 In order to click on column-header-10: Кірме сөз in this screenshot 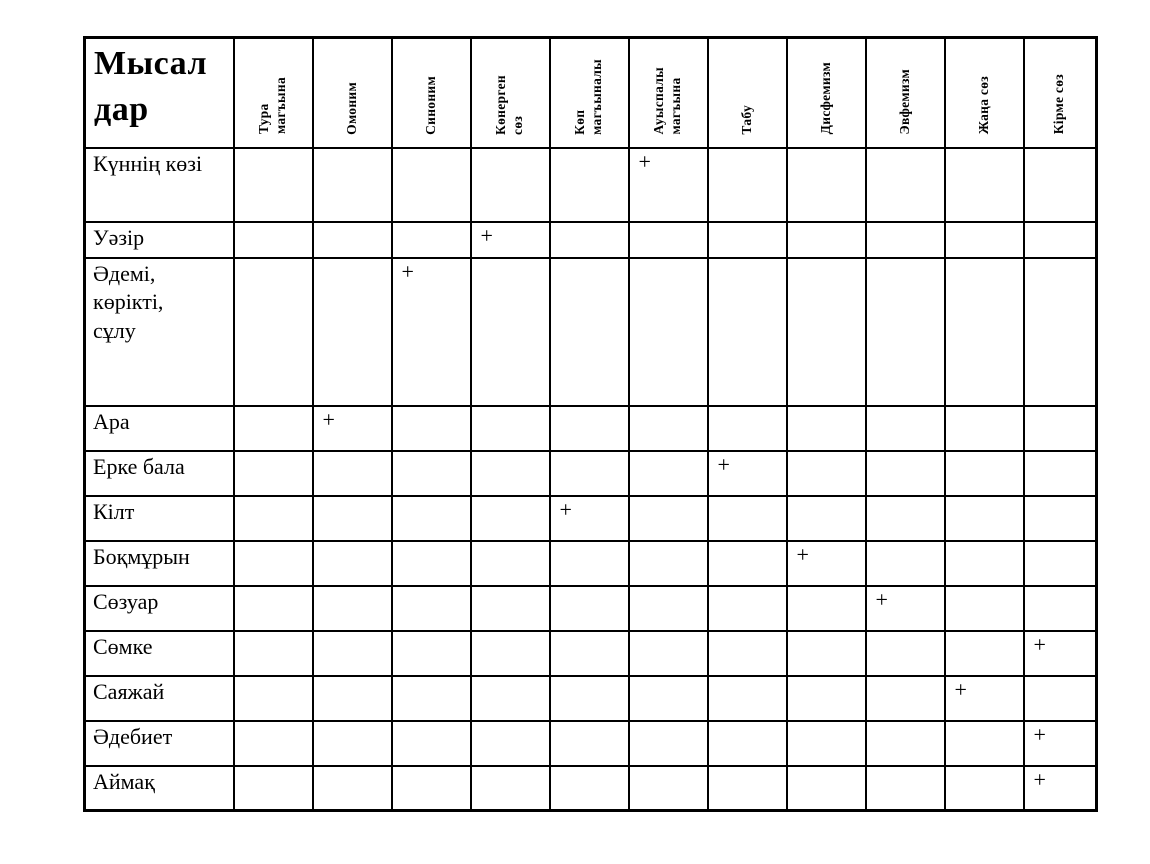, I will do `click(1060, 92)`.